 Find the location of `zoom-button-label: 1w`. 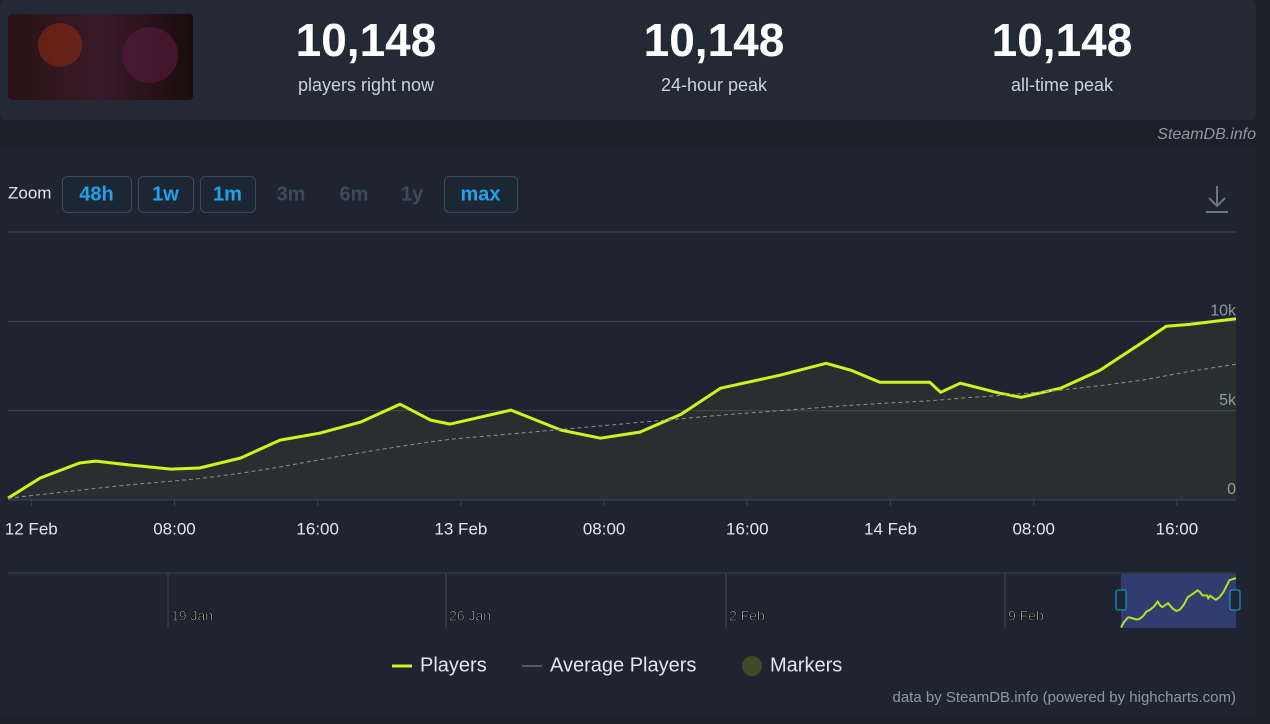

zoom-button-label: 1w is located at coordinates (165, 194).